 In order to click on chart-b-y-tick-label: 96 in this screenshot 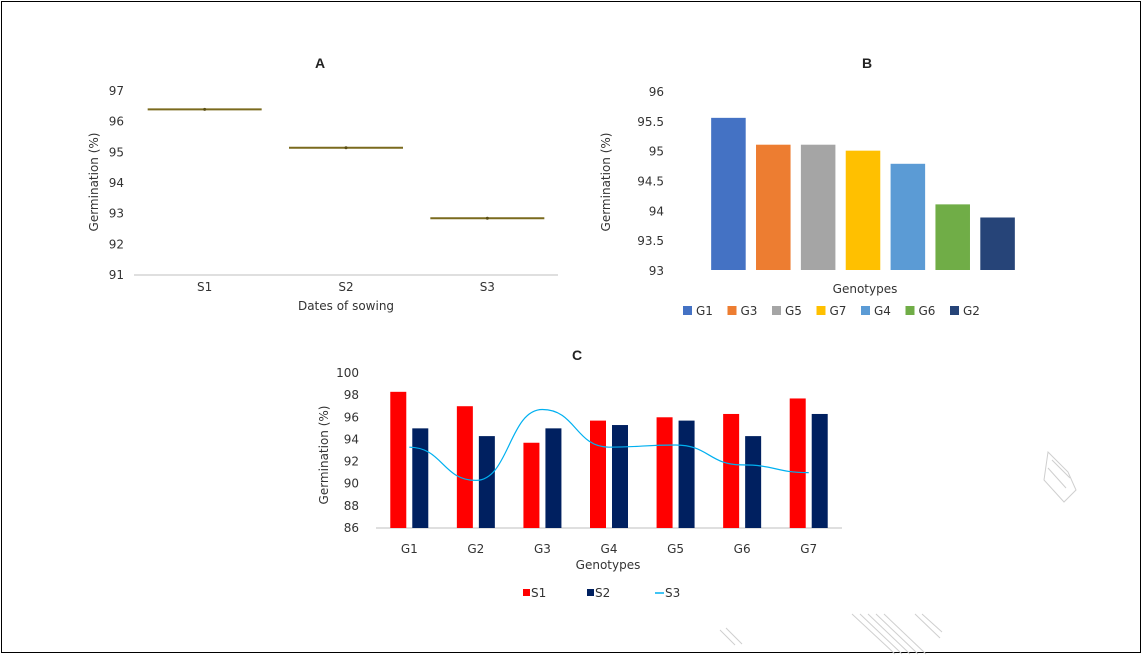, I will do `click(656, 92)`.